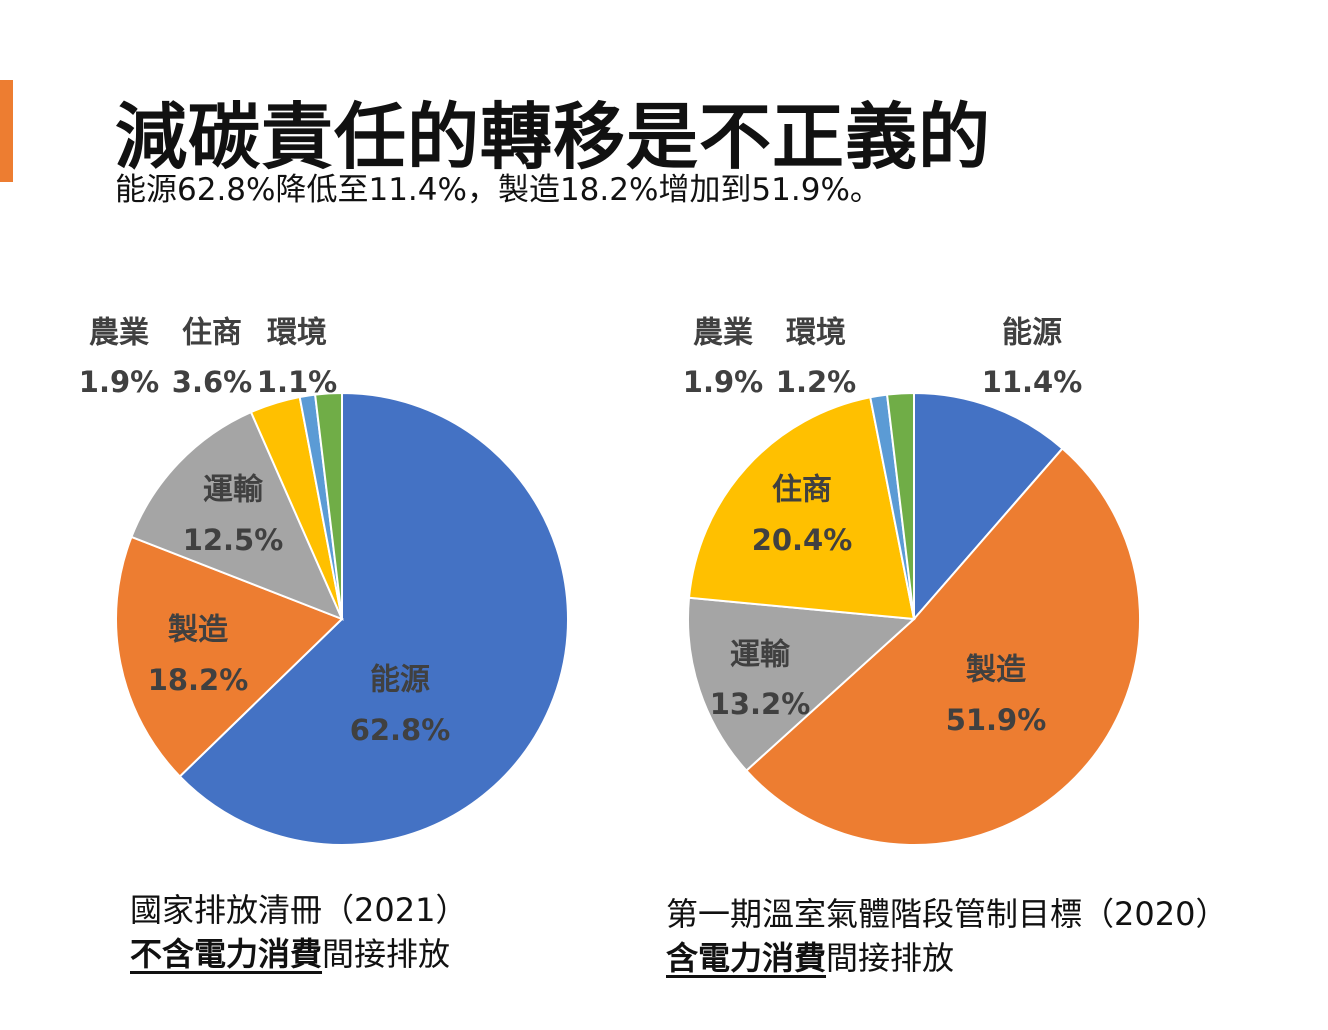 The width and height of the screenshot is (1328, 1030). I want to click on caption-right-line2: 含電力消費間接排放, so click(946, 958).